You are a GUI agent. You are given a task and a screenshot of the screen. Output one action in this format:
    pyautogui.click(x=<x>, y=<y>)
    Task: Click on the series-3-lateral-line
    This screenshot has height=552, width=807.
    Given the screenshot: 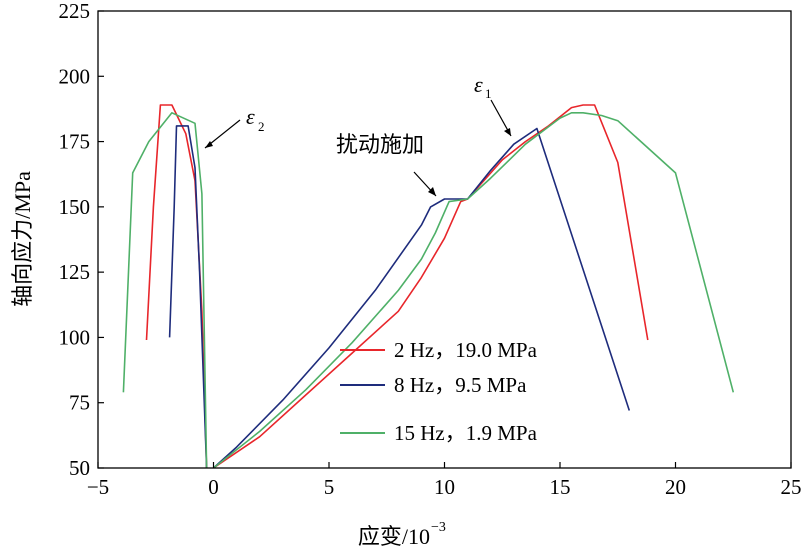 What is the action you would take?
    pyautogui.click(x=165, y=290)
    